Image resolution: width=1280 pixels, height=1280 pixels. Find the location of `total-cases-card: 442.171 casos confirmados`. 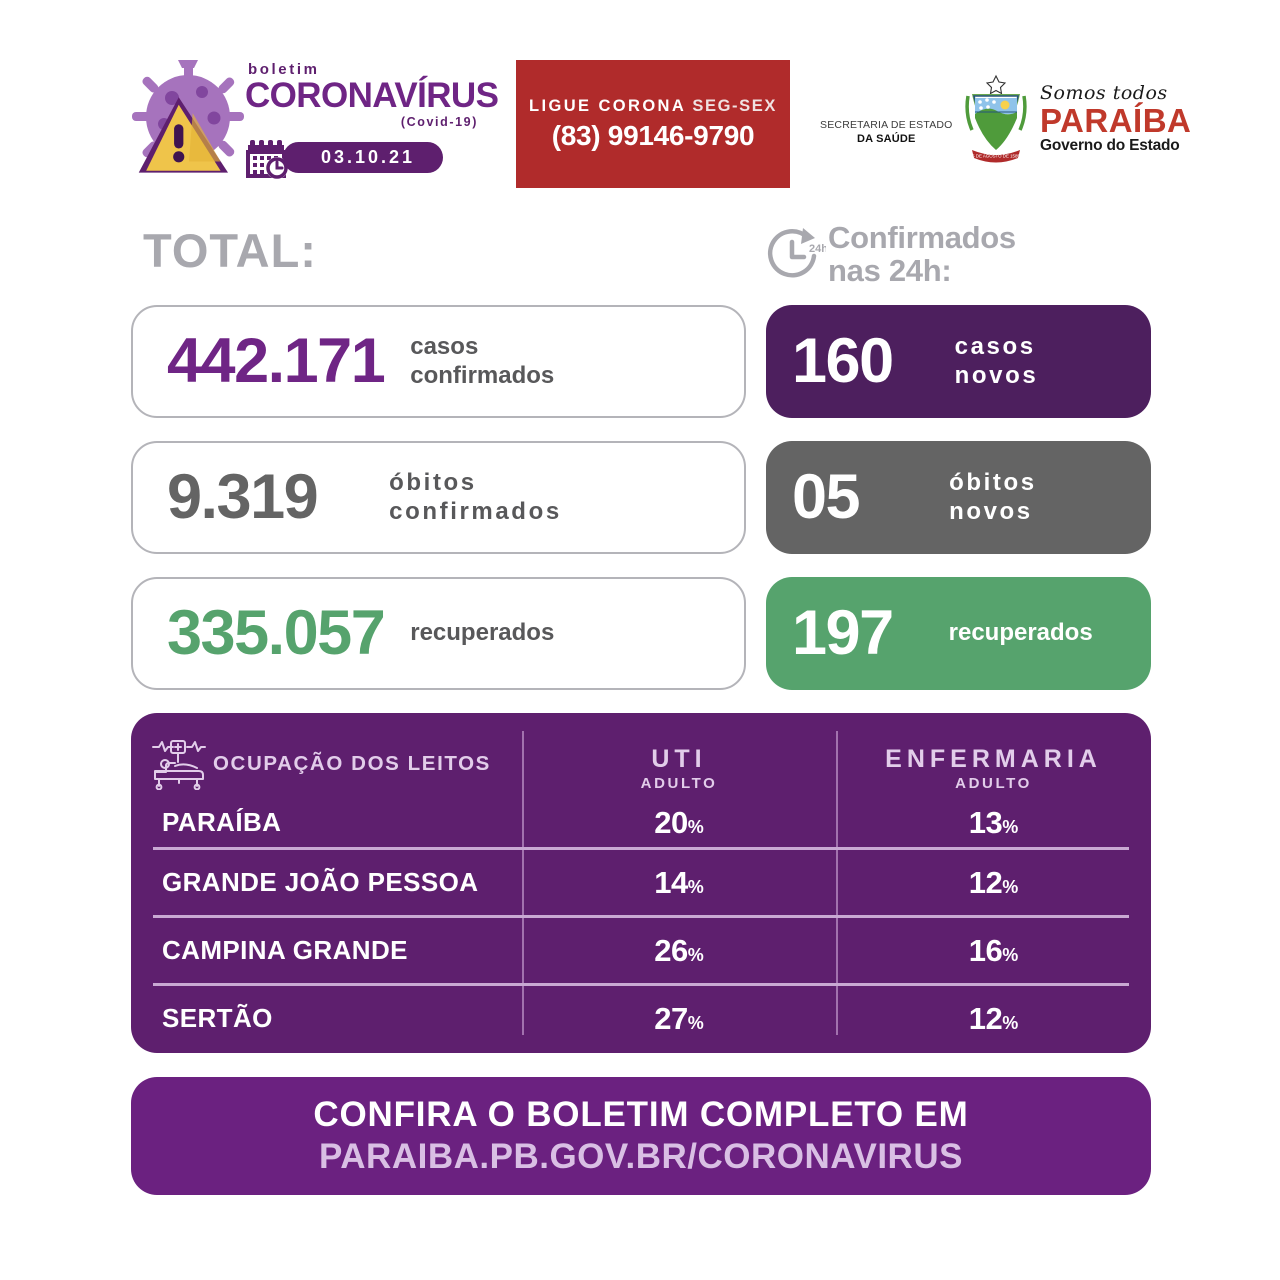

total-cases-card: 442.171 casos confirmados is located at coordinates (438, 361).